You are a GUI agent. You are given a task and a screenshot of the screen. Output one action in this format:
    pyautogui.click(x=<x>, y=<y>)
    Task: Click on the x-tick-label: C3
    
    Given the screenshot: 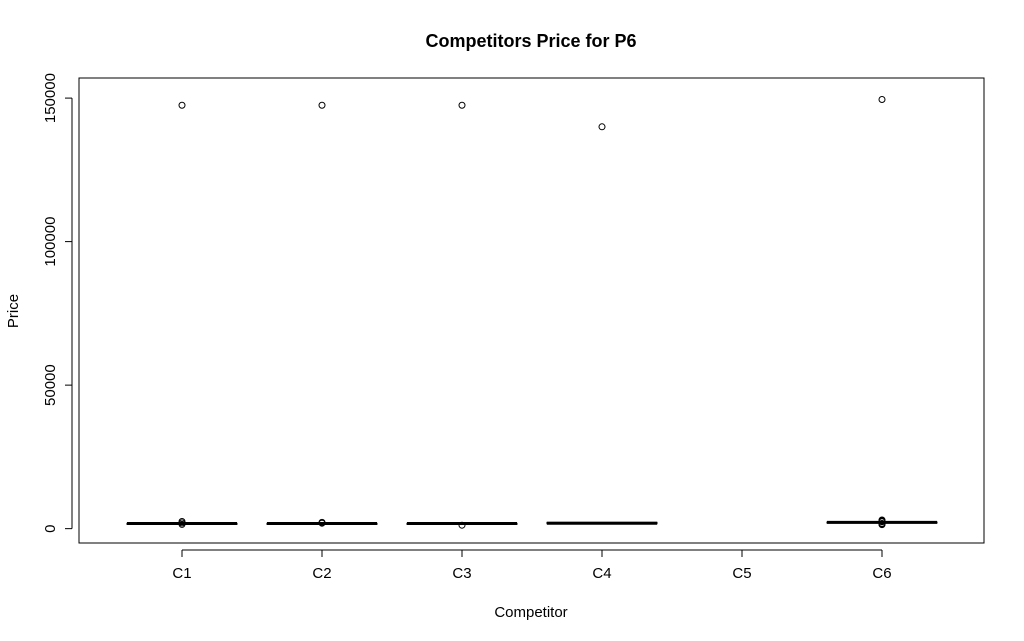 What is the action you would take?
    pyautogui.click(x=461, y=573)
    